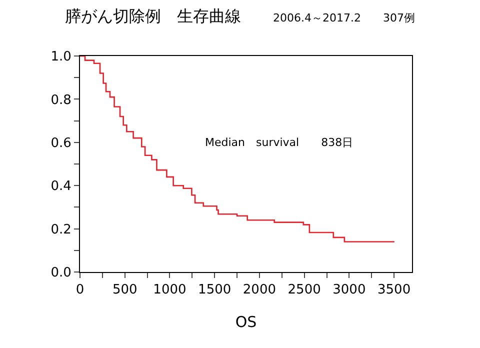 The height and width of the screenshot is (348, 480). What do you see at coordinates (80, 290) in the screenshot?
I see `x-tick-label: 0` at bounding box center [80, 290].